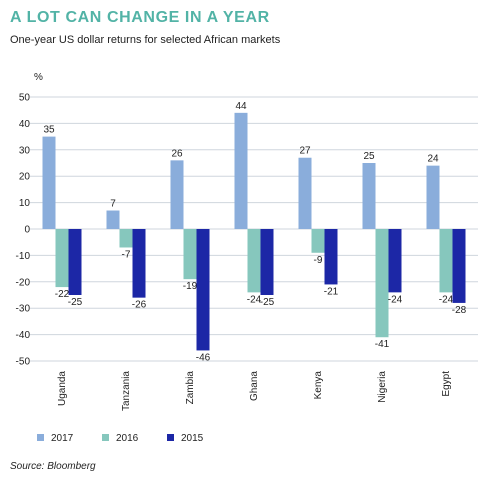 The image size is (490, 495). I want to click on bar-tanzania-2015, so click(139, 263).